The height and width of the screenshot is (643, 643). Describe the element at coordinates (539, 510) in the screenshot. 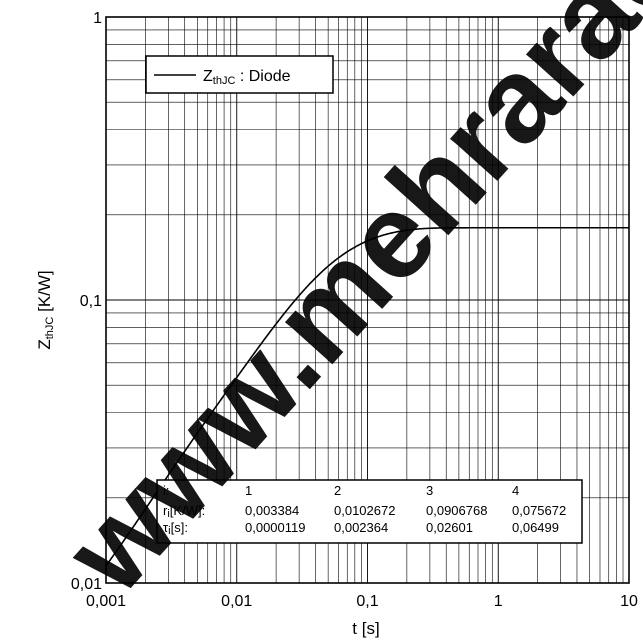

I see `table-cell-r4: 0,075672` at that location.